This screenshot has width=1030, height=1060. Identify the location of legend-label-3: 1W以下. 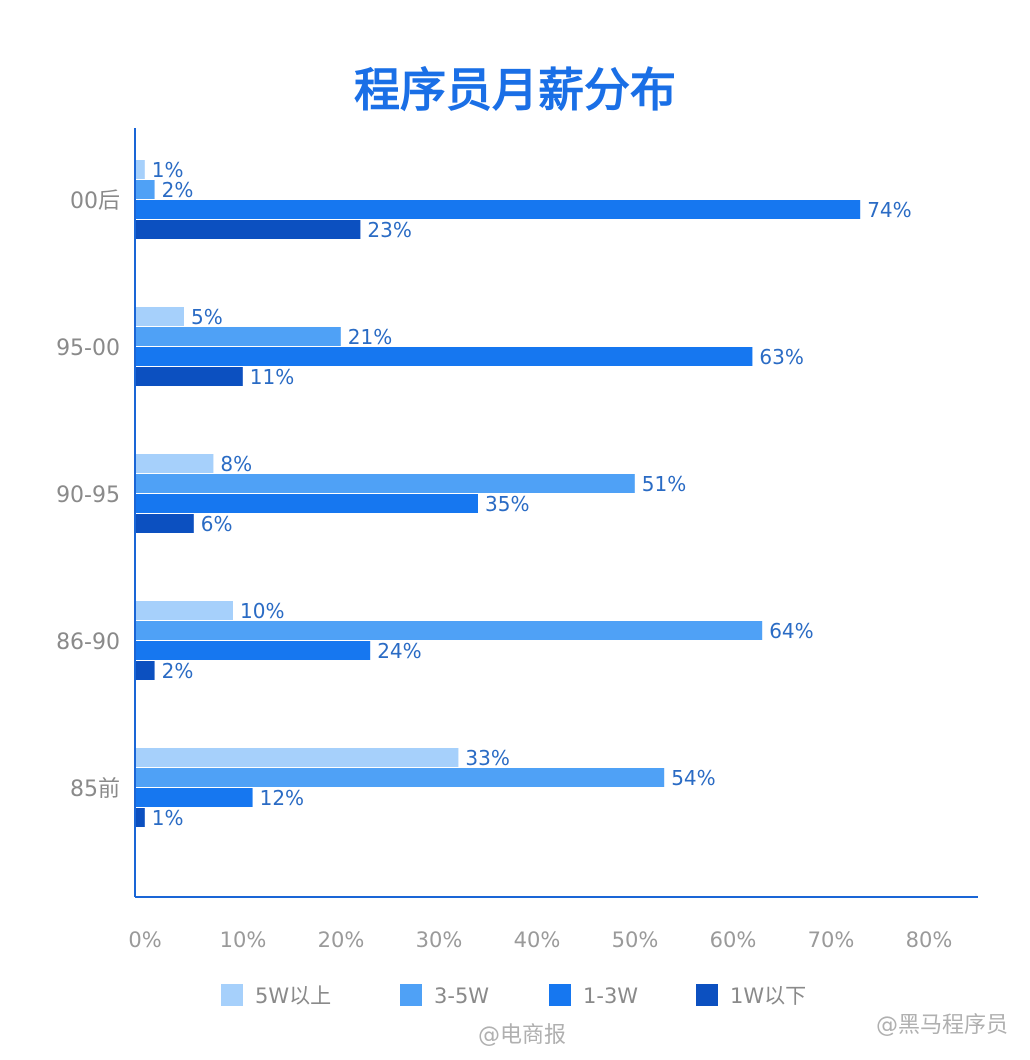
(768, 996).